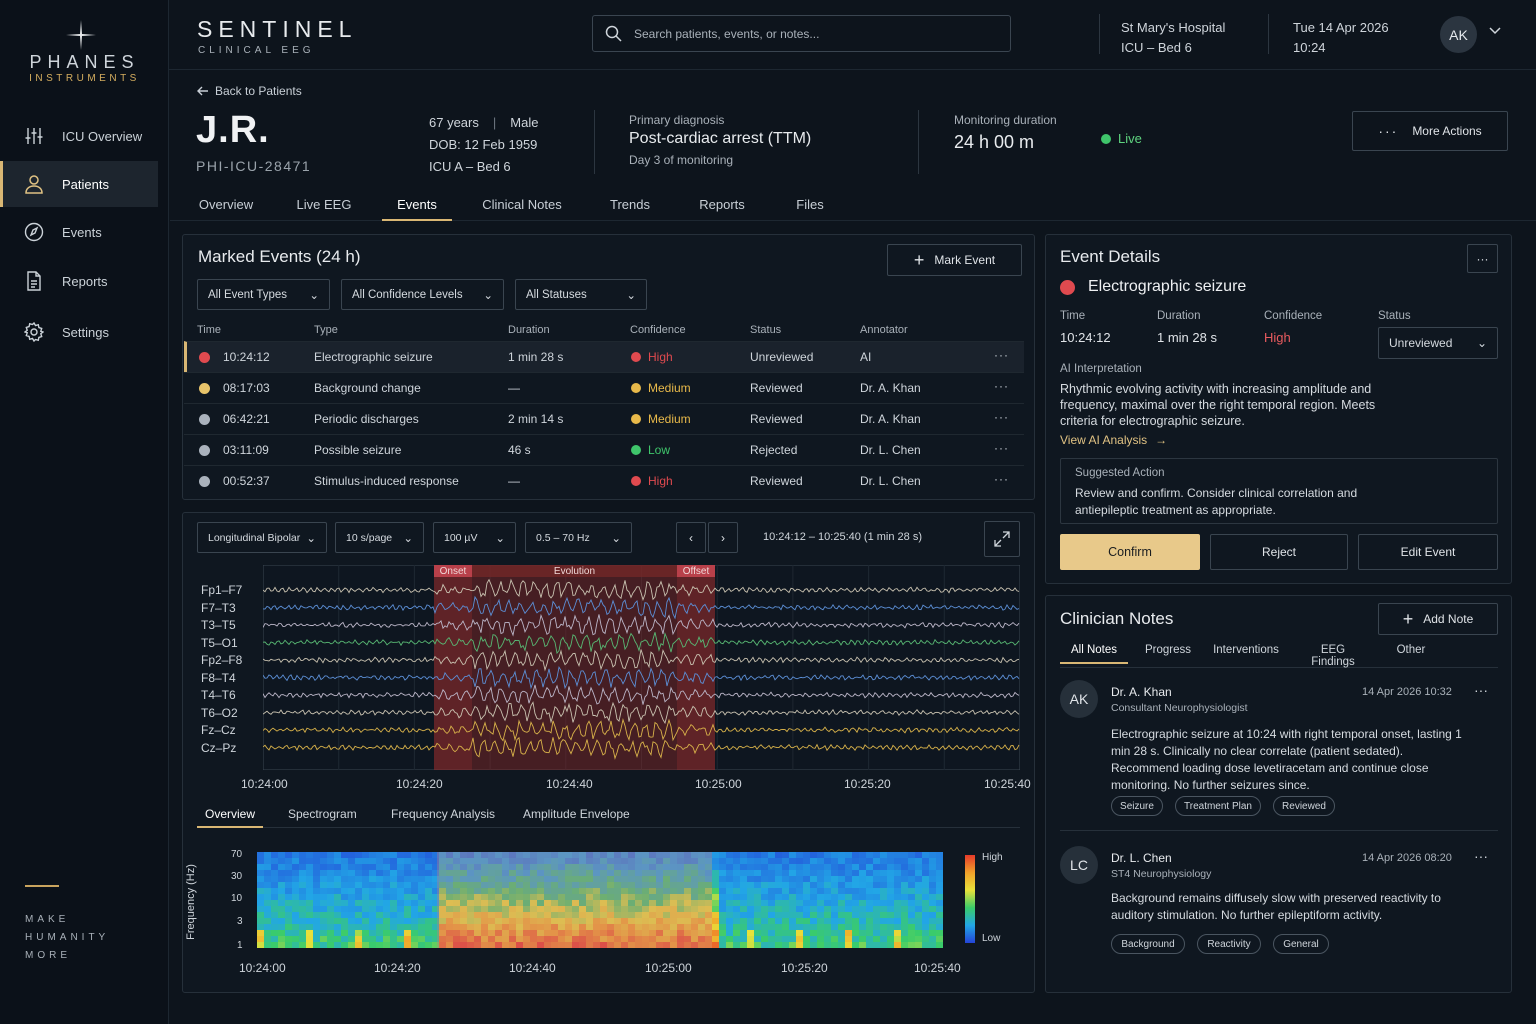  What do you see at coordinates (1130, 552) in the screenshot?
I see `confirm-button: Confirm` at bounding box center [1130, 552].